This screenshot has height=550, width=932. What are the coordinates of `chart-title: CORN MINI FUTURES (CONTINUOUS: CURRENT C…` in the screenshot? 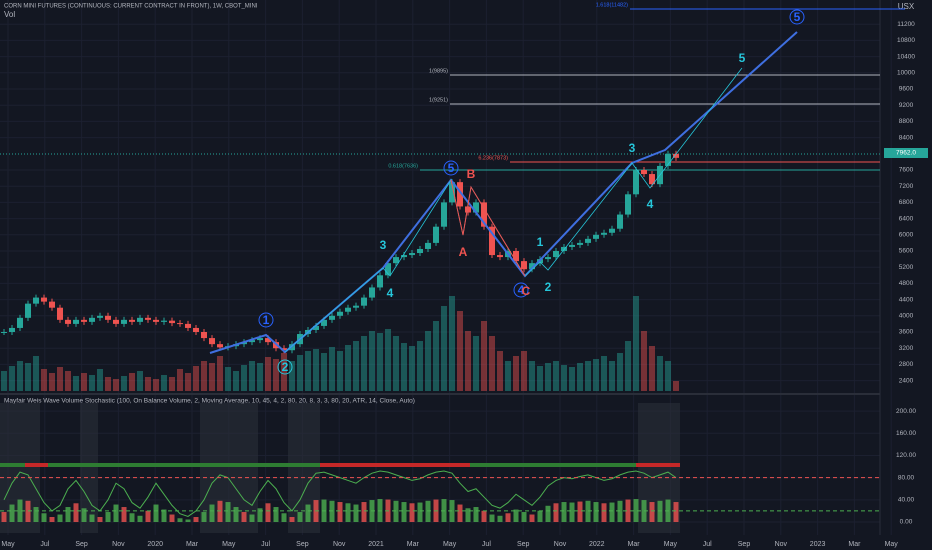 It's located at (131, 7).